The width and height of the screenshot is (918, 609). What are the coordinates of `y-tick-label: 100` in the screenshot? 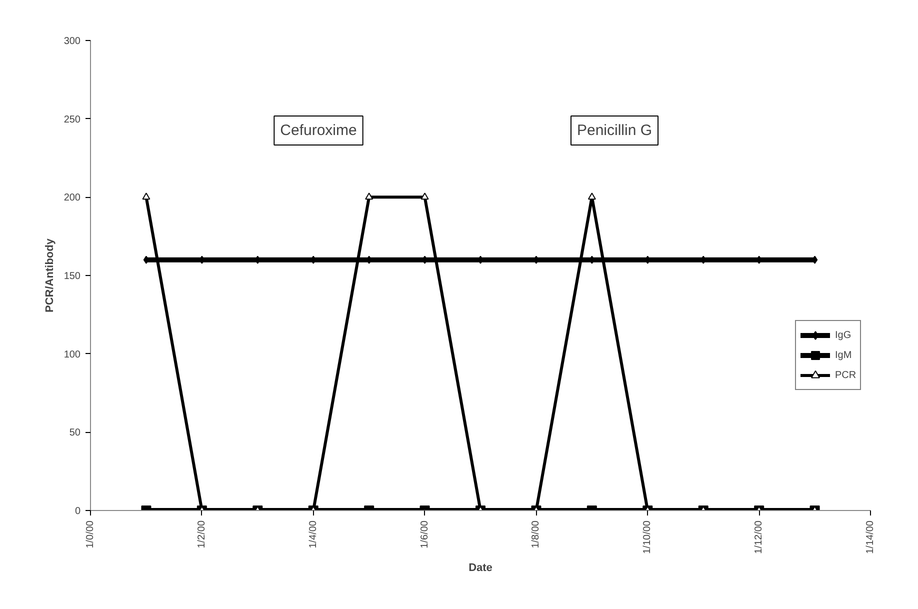 It's located at (72, 354).